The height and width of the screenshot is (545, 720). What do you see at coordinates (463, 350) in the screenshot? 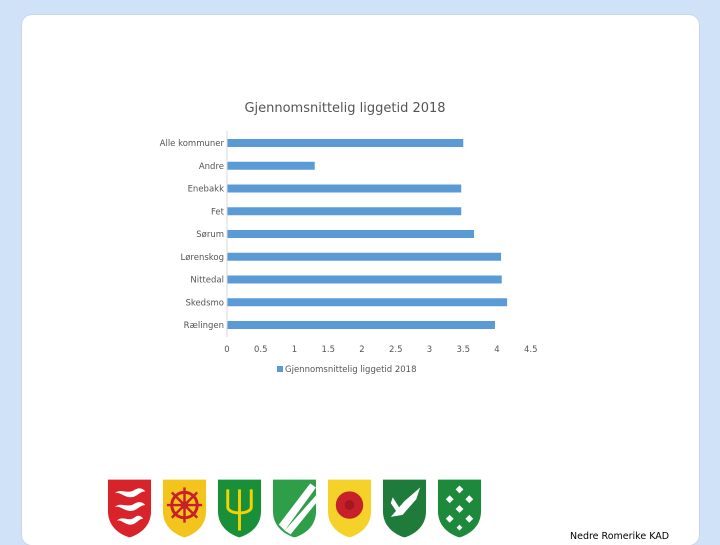
I see `x-tick-label: 3.5` at bounding box center [463, 350].